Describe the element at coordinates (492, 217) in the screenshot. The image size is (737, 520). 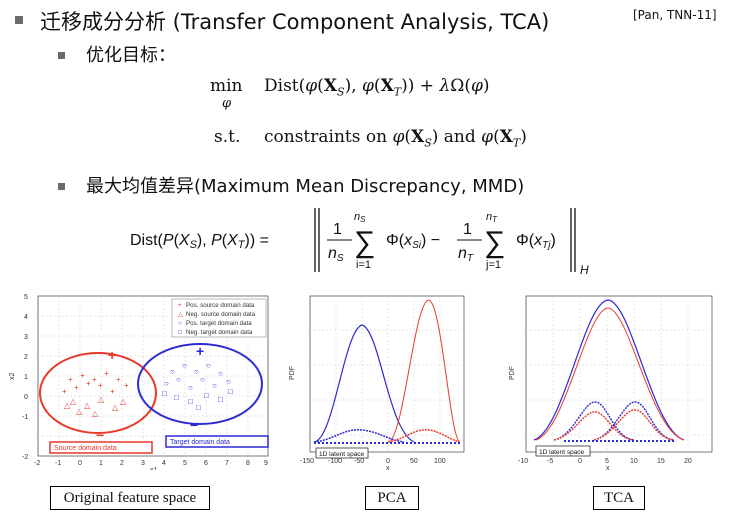
I see `sum-upper-t: nT` at that location.